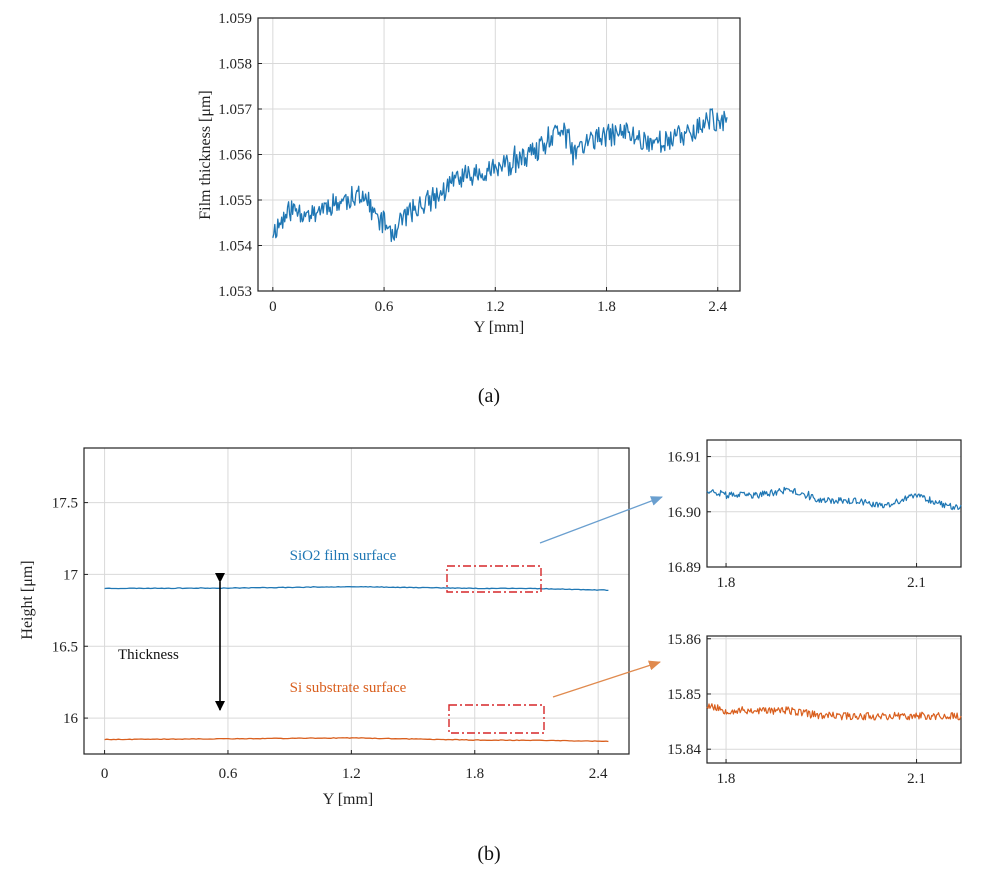 This screenshot has width=1000, height=871. Describe the element at coordinates (684, 750) in the screenshot. I see `y-tick-label: 15.84` at that location.